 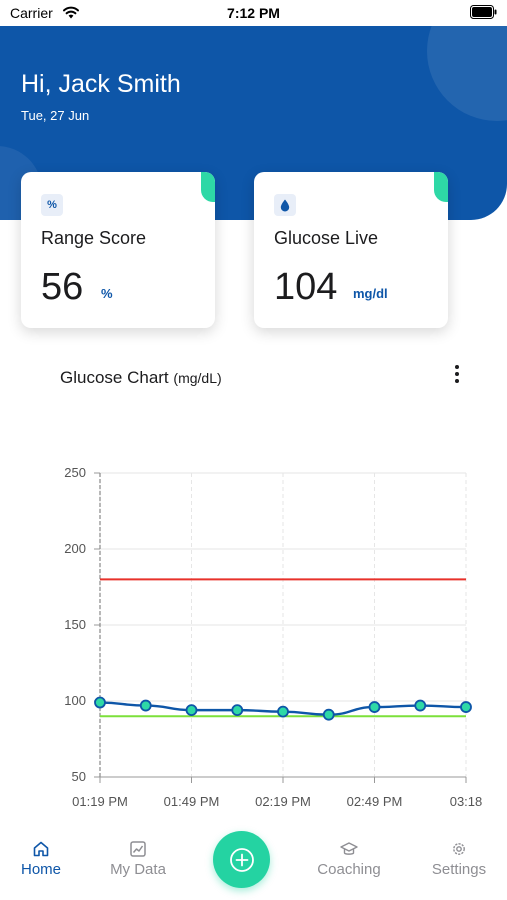 I want to click on tab-settings: Settings, so click(x=459, y=860).